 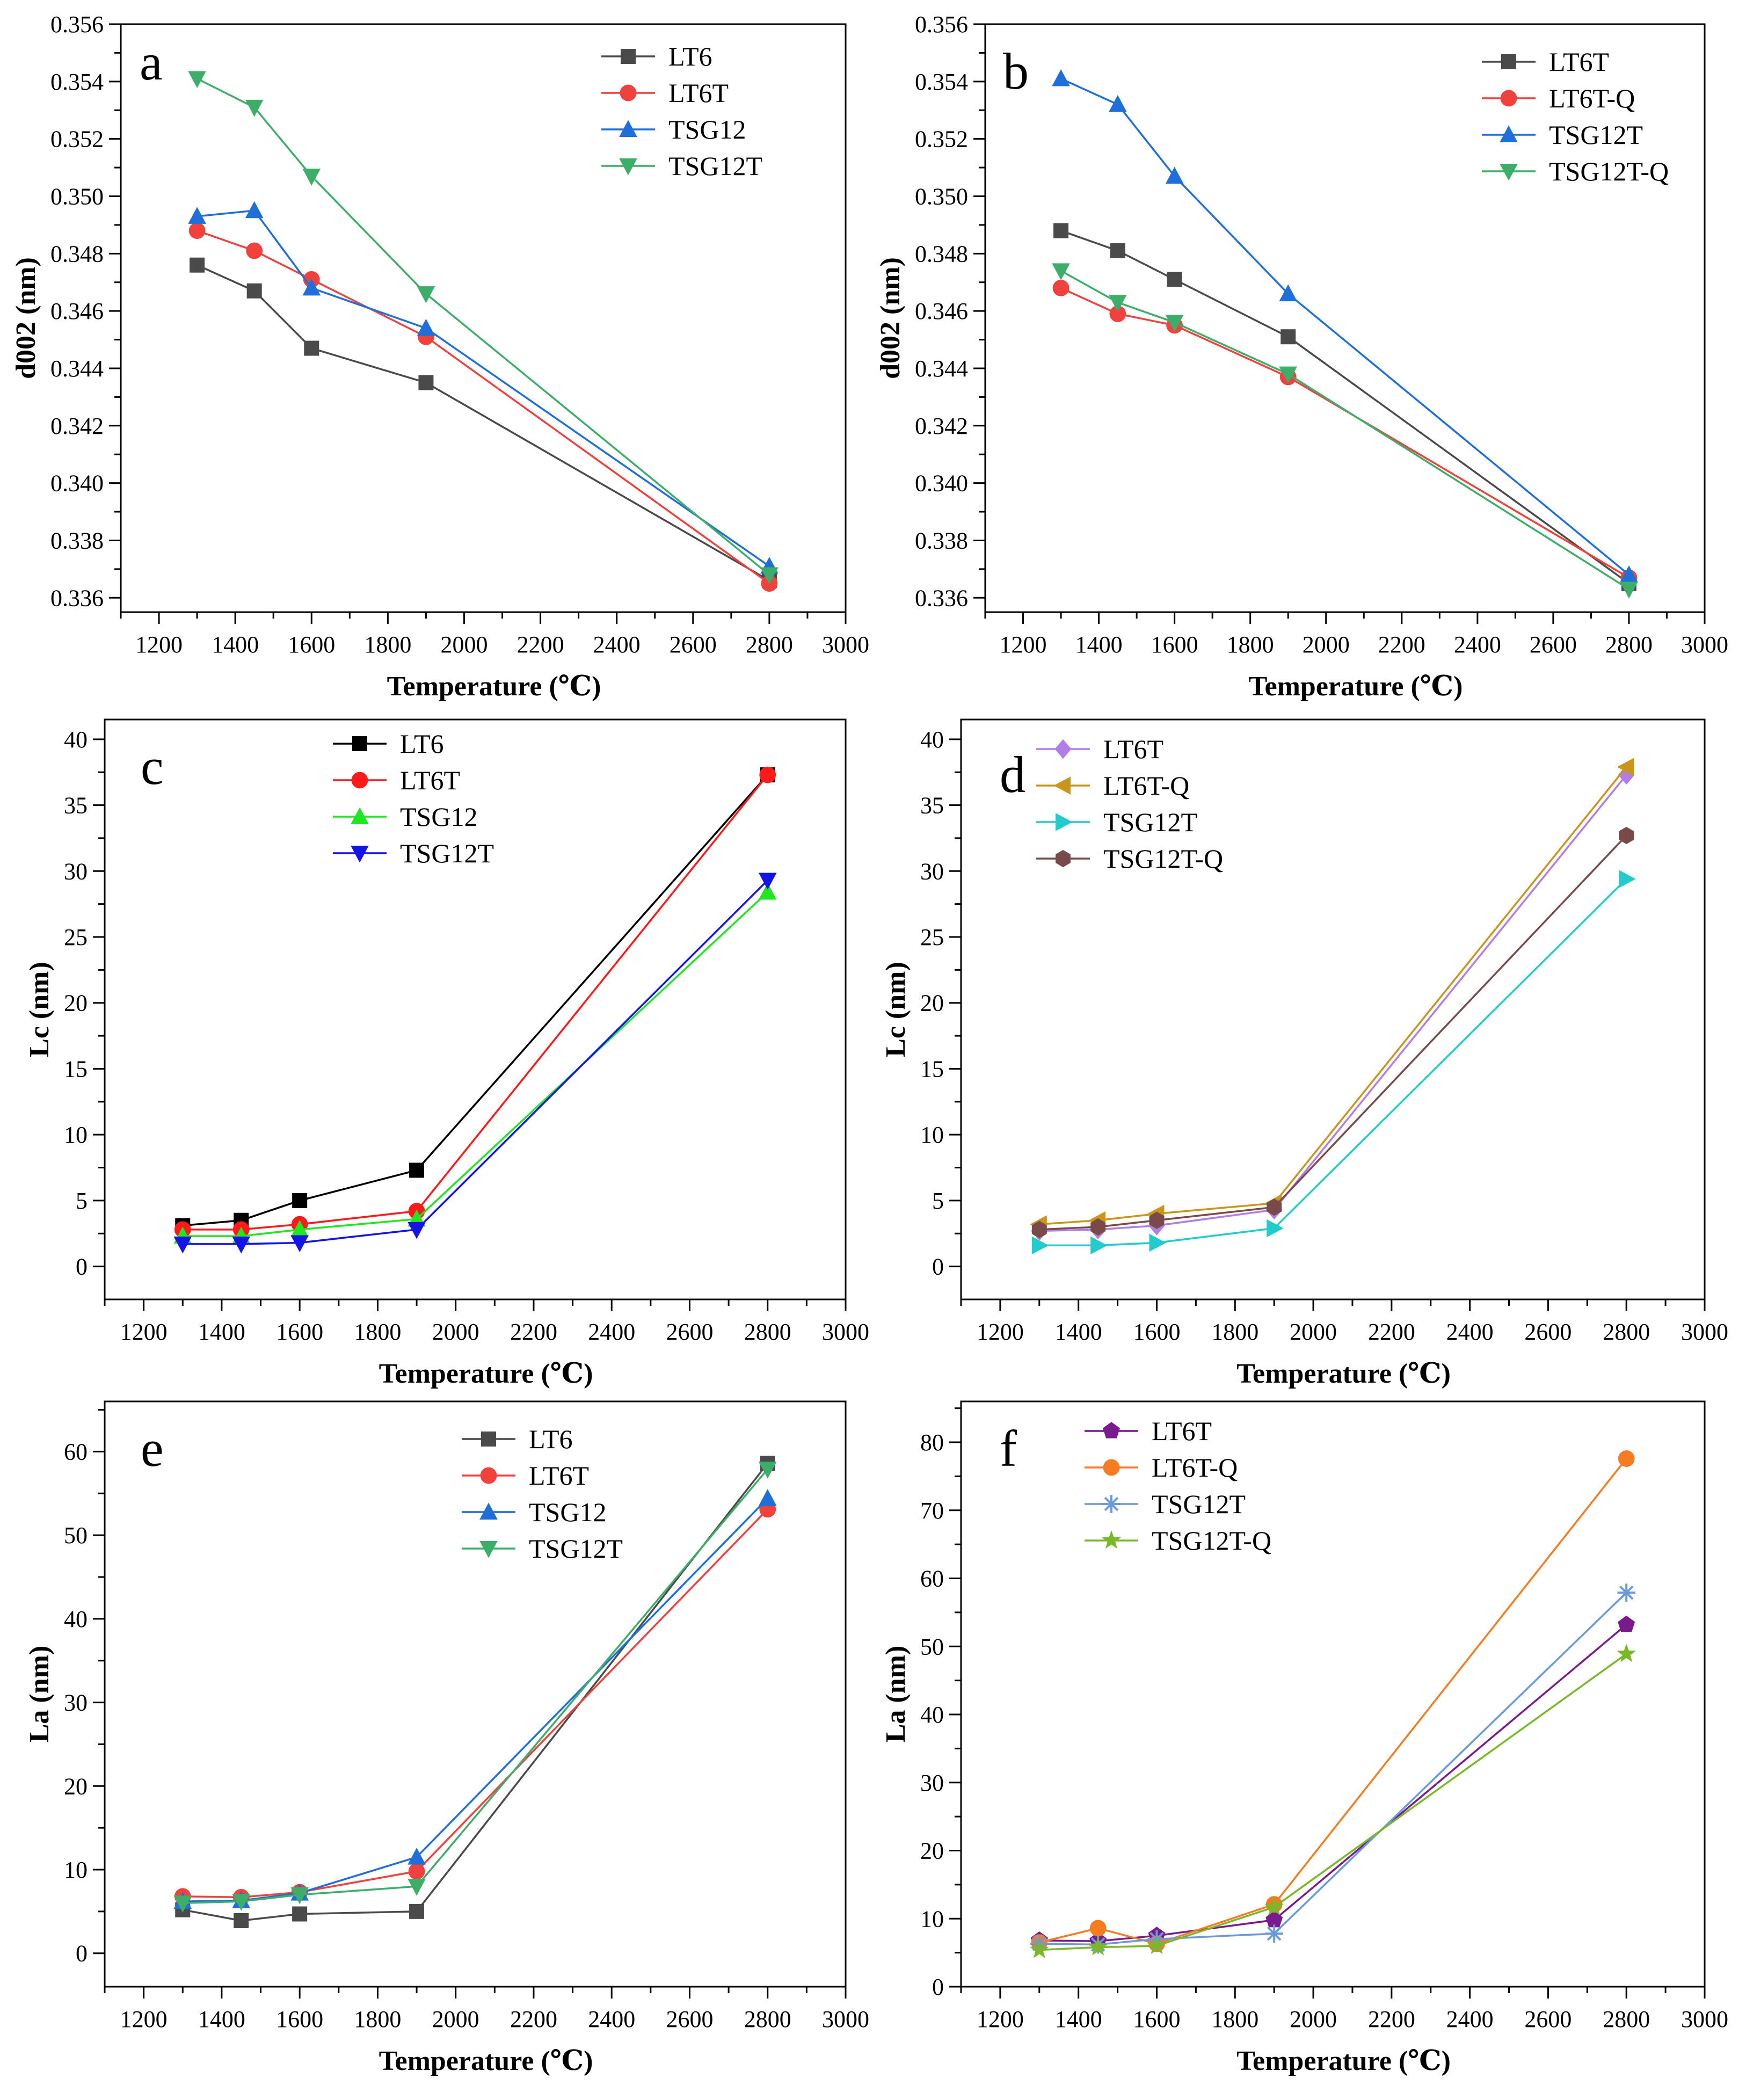 What do you see at coordinates (932, 937) in the screenshot?
I see `y-tick-label: 25` at bounding box center [932, 937].